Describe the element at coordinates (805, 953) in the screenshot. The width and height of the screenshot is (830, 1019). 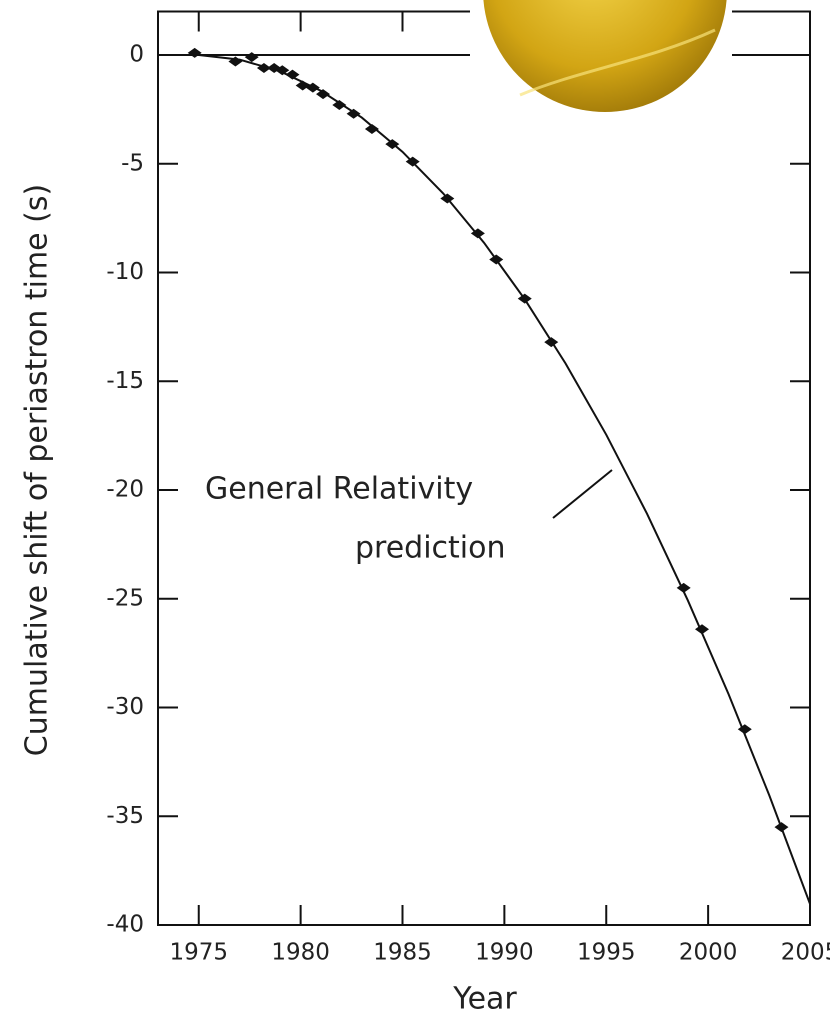
I see `x-tick-label: 2005` at that location.